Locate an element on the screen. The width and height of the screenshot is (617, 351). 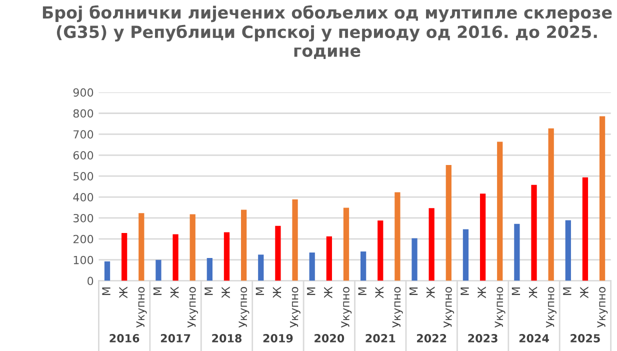
y-tick-label: 400 is located at coordinates (83, 197).